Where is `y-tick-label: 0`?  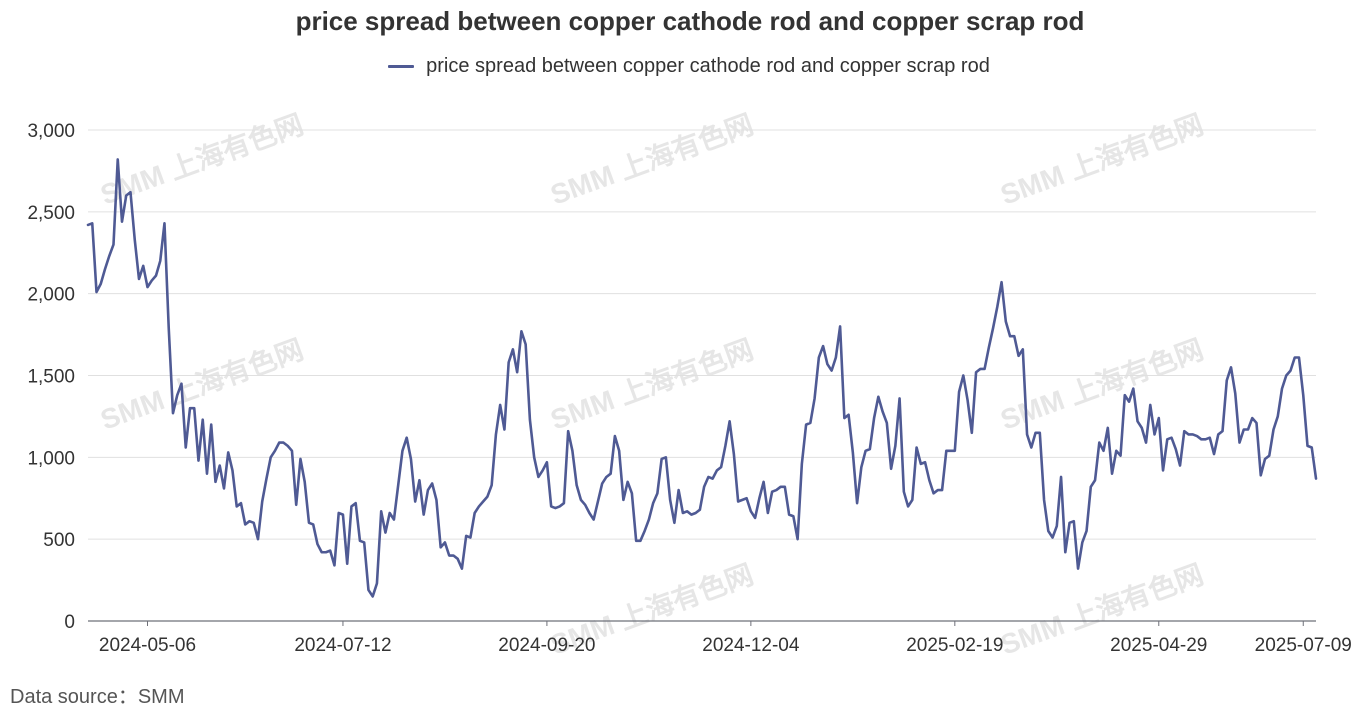 y-tick-label: 0 is located at coordinates (69, 622).